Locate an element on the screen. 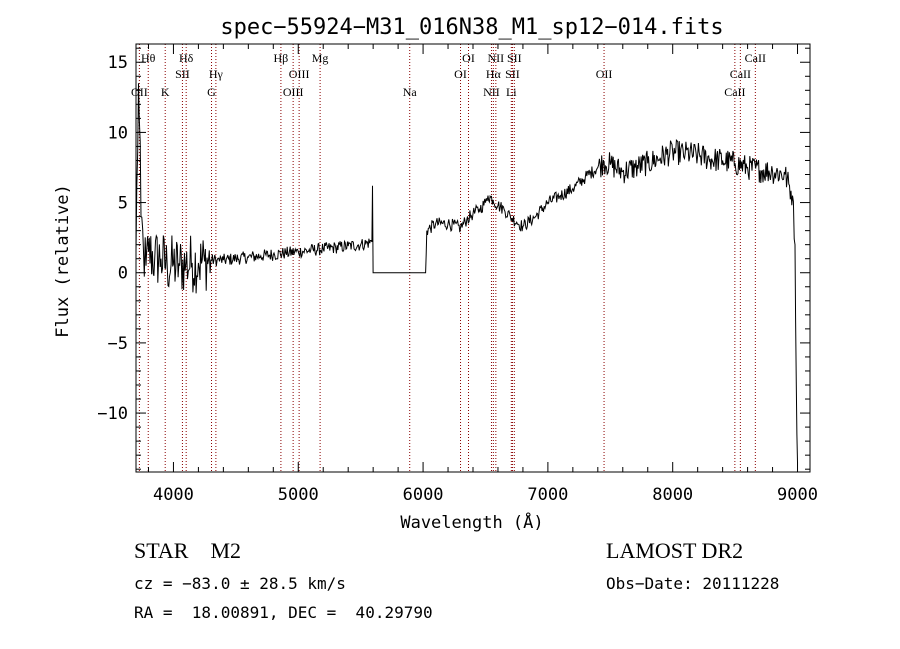 The width and height of the screenshot is (900, 649). line-marker-label: Mg is located at coordinates (320, 58).